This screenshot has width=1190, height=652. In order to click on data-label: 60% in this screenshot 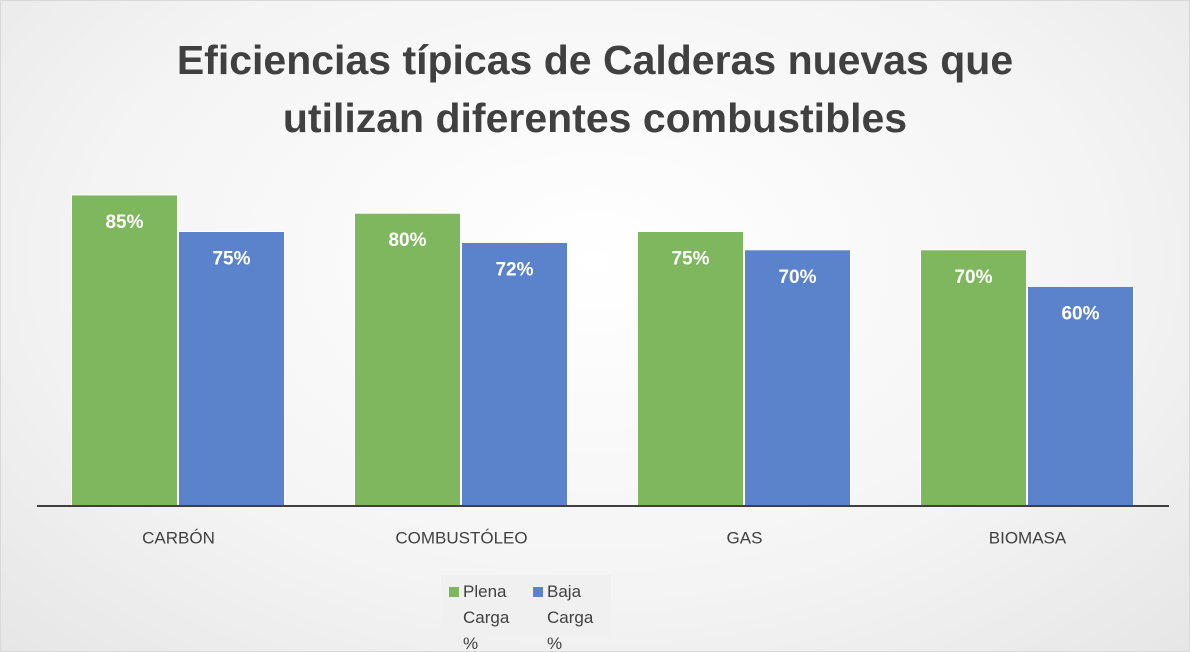, I will do `click(1080, 313)`.